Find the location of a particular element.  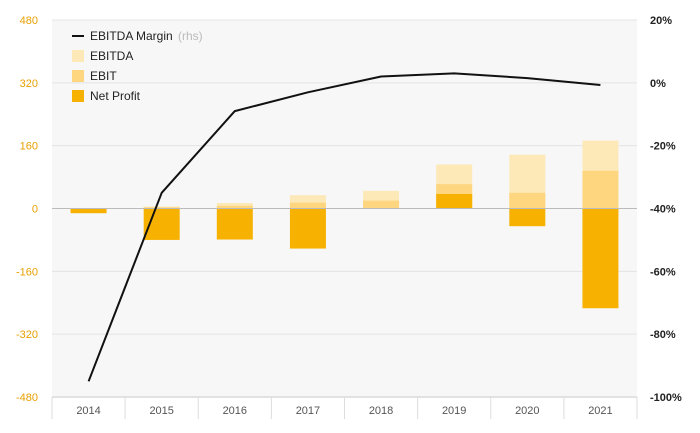

right-axis: 20% 0% -20% -40% -60% -80% -100% is located at coordinates (666, 209).